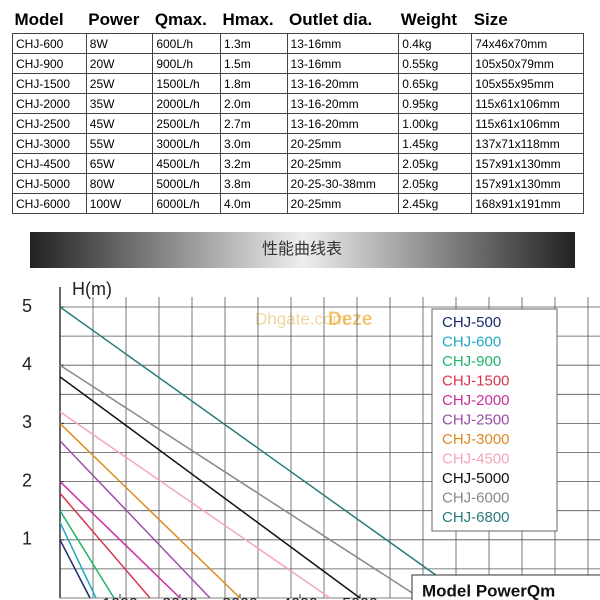 The width and height of the screenshot is (600, 600). I want to click on table-cell: 105x55x95mm, so click(527, 83).